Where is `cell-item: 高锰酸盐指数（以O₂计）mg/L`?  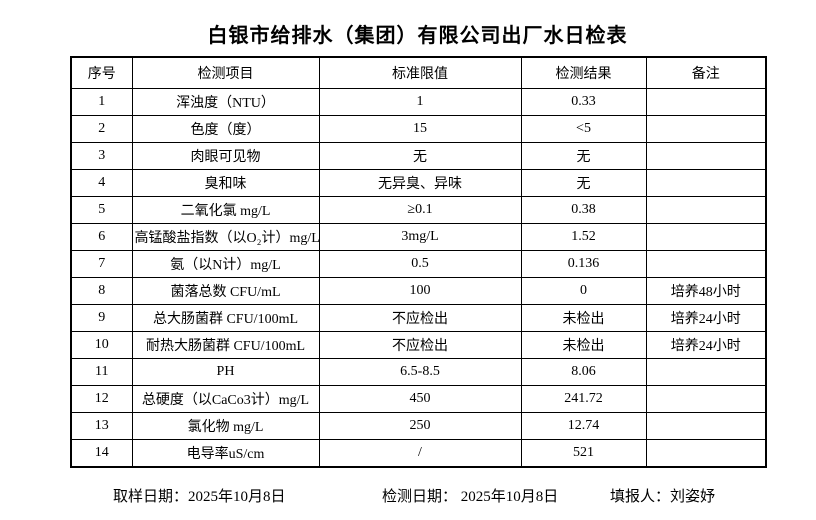 cell-item: 高锰酸盐指数（以O₂计）mg/L is located at coordinates (225, 237).